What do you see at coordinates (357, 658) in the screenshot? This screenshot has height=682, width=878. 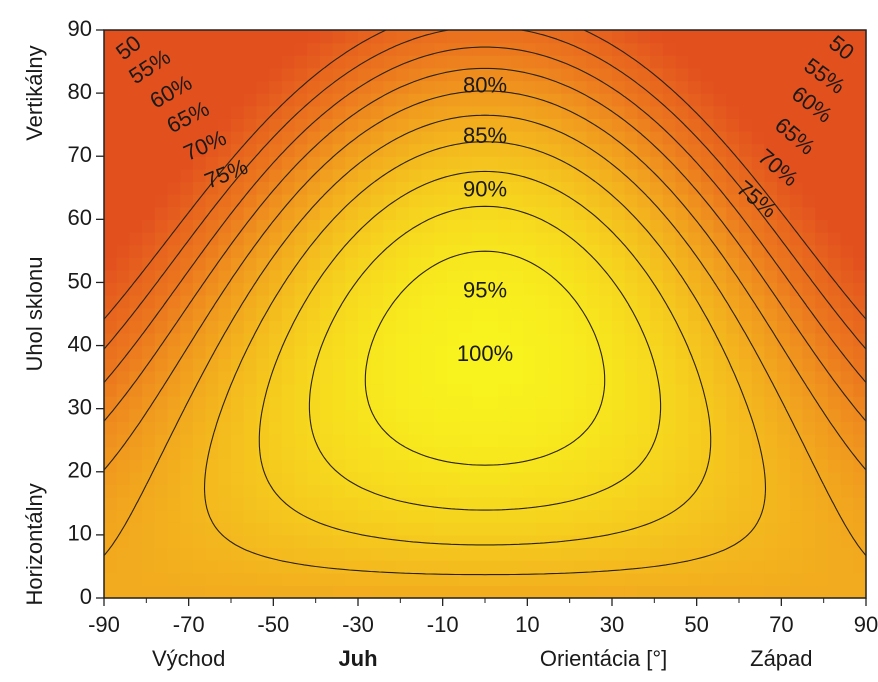 I see `direction-label-south: Juh` at bounding box center [357, 658].